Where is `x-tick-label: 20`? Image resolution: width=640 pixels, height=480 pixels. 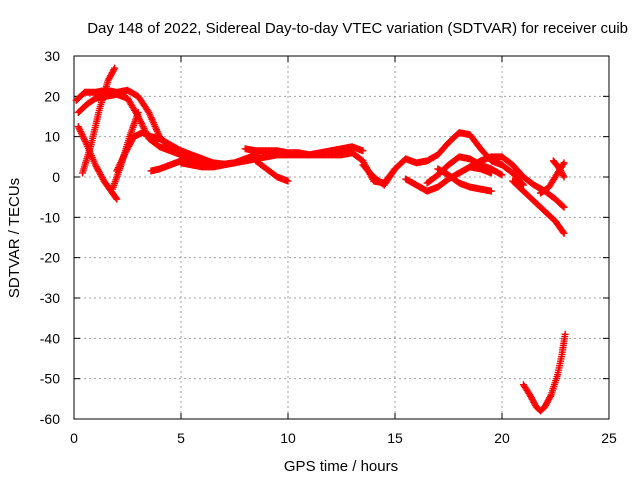 x-tick-label: 20 is located at coordinates (502, 438).